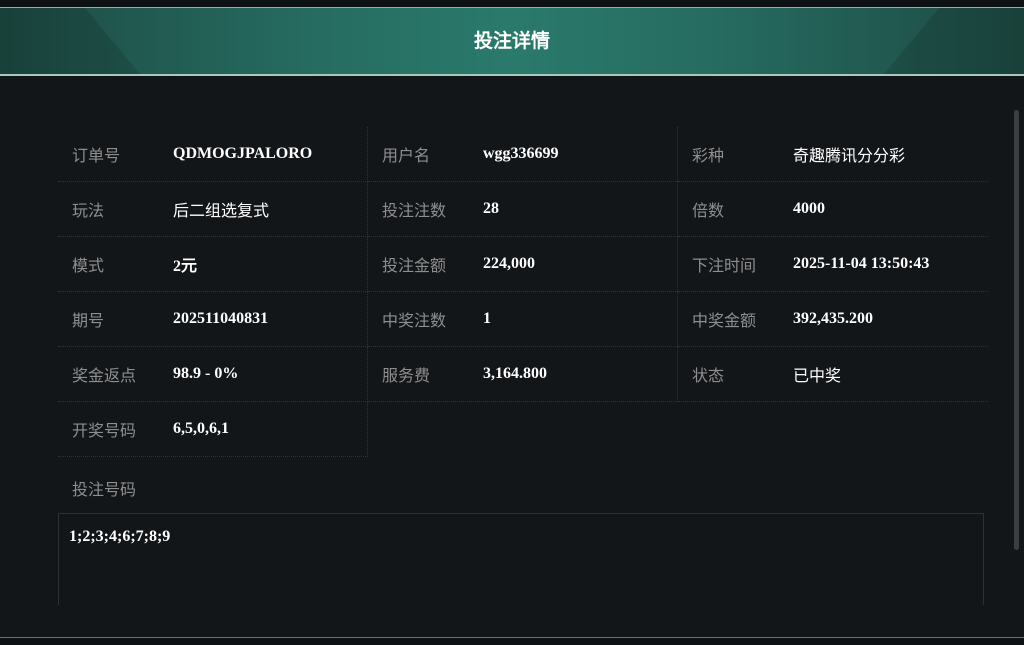 This screenshot has width=1024, height=645. I want to click on field-lottery-type: 彩种 奇趣腾讯分分彩, so click(833, 154).